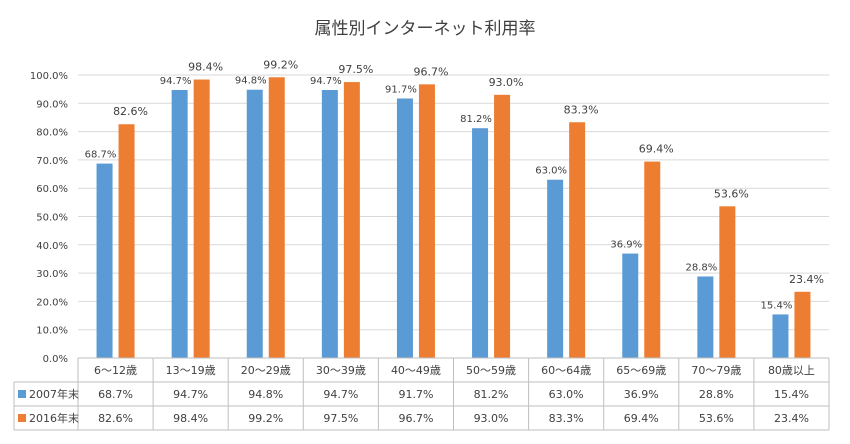 The width and height of the screenshot is (850, 444). I want to click on y-tick-label: 10.0%, so click(52, 331).